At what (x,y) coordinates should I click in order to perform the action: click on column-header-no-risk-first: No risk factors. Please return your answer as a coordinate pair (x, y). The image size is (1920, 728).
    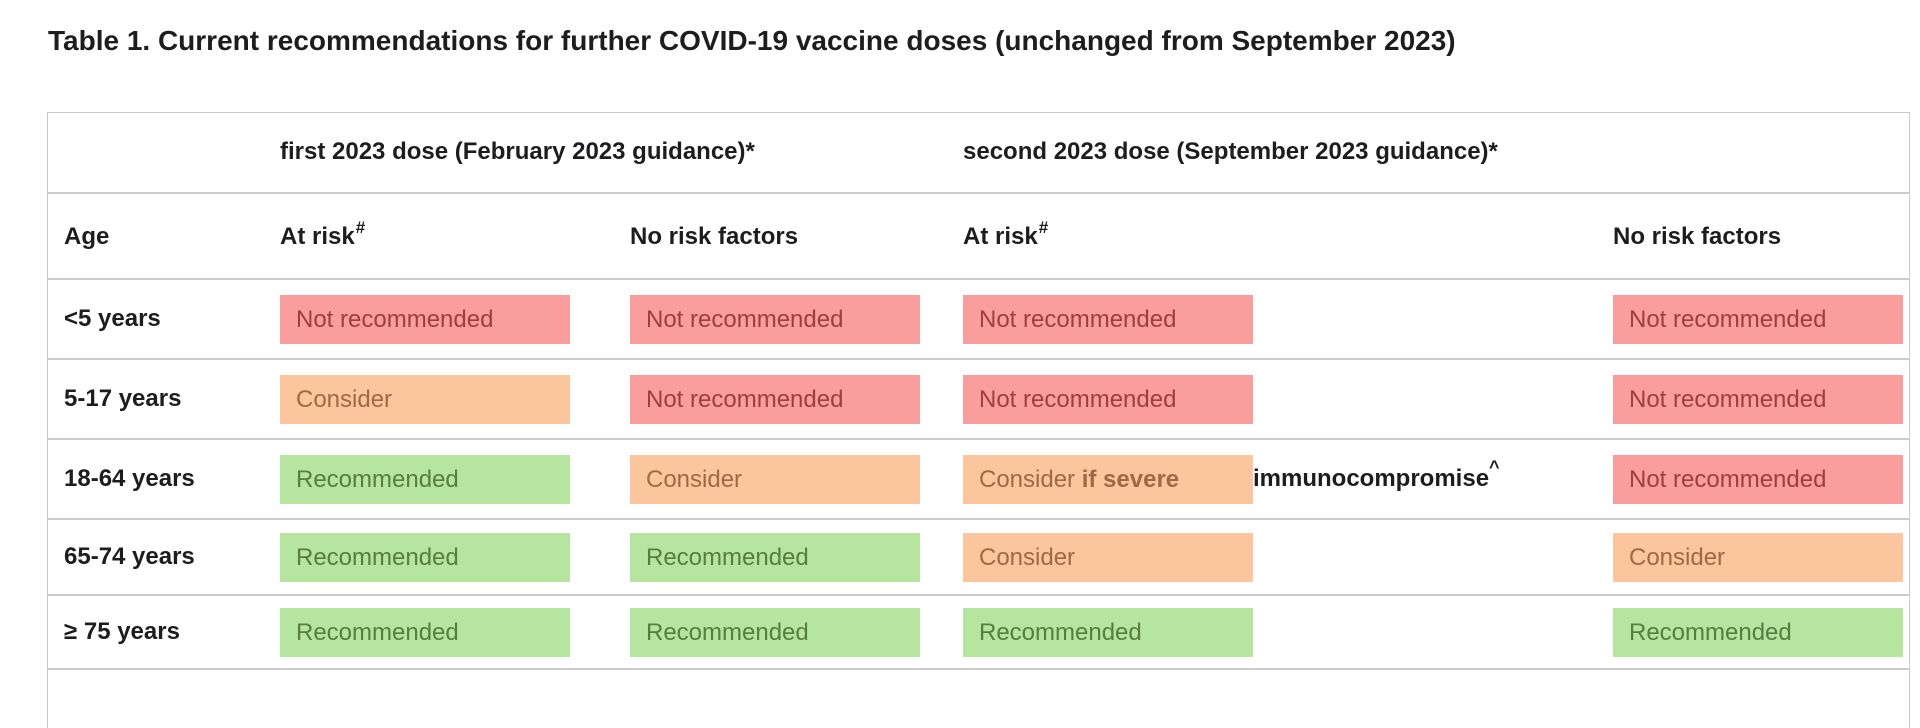
    Looking at the image, I should click on (780, 236).